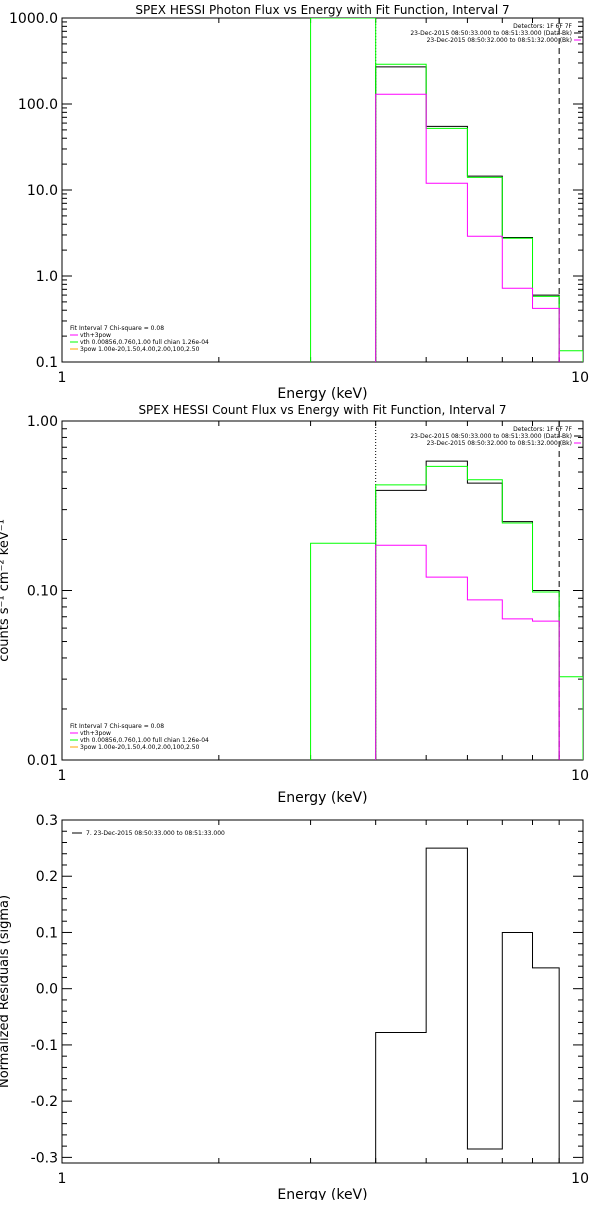 The height and width of the screenshot is (1205, 600). Describe the element at coordinates (47, 877) in the screenshot. I see `y-tick-label: 0.2` at that location.